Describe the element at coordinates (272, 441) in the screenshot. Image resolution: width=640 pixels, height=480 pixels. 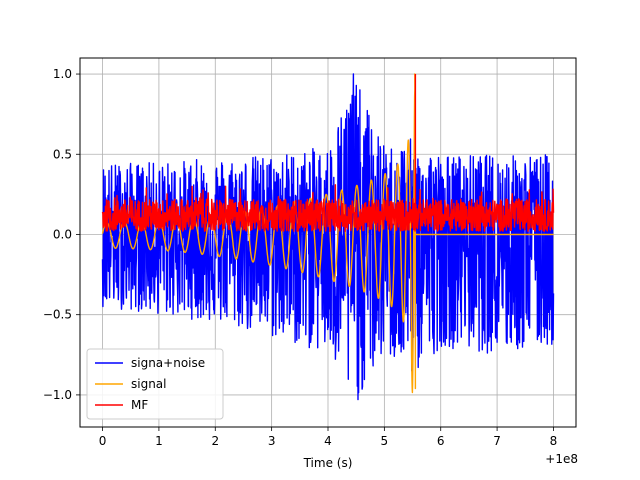
I see `x-tick-label: 3` at that location.